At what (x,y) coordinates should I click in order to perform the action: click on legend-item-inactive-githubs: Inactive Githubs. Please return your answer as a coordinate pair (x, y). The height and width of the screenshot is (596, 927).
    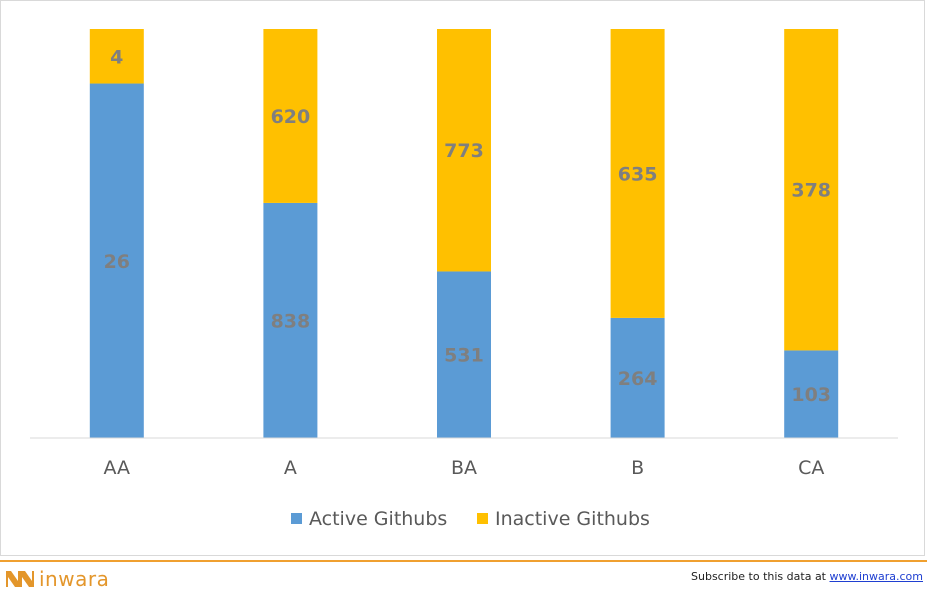
    Looking at the image, I should click on (563, 519).